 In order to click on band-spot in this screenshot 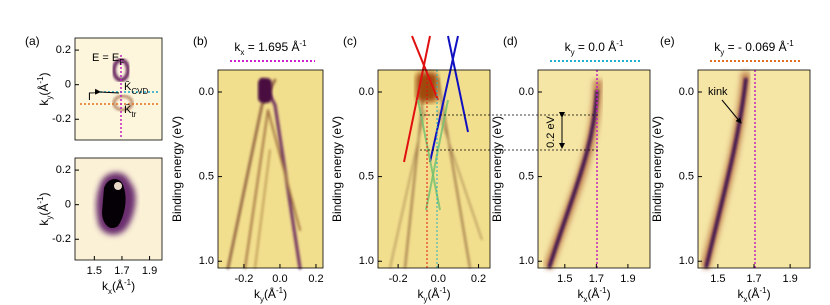, I will do `click(265, 90)`.